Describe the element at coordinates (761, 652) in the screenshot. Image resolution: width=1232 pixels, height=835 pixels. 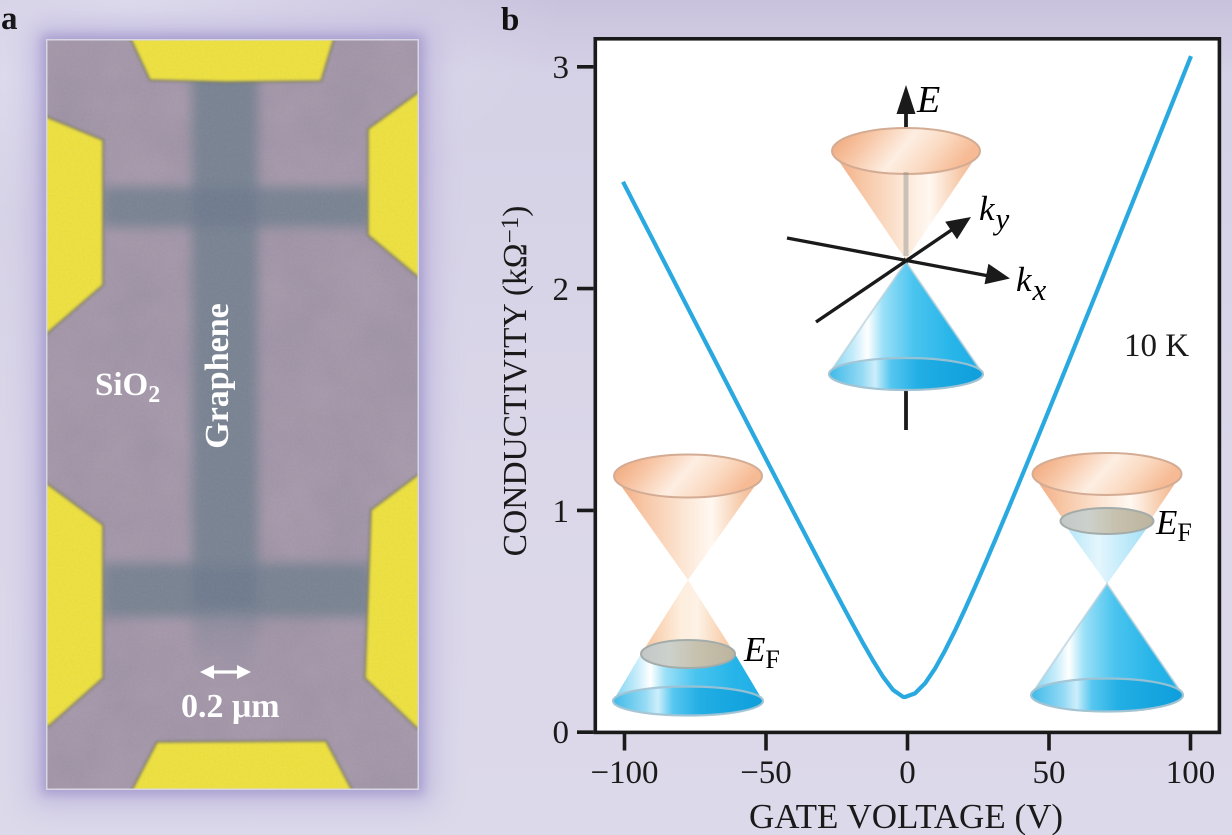
I see `svg-text: EF` at that location.